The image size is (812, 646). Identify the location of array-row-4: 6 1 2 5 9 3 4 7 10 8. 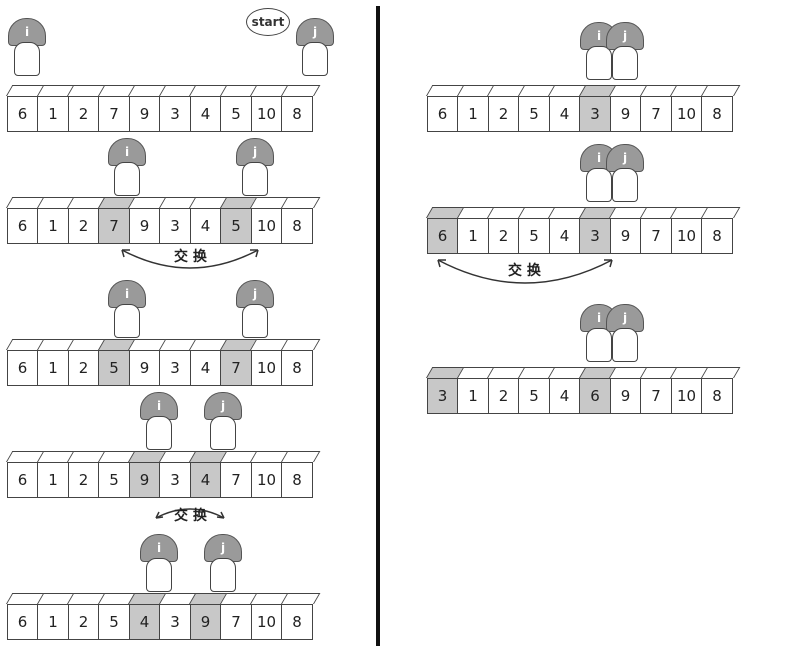
(159, 480).